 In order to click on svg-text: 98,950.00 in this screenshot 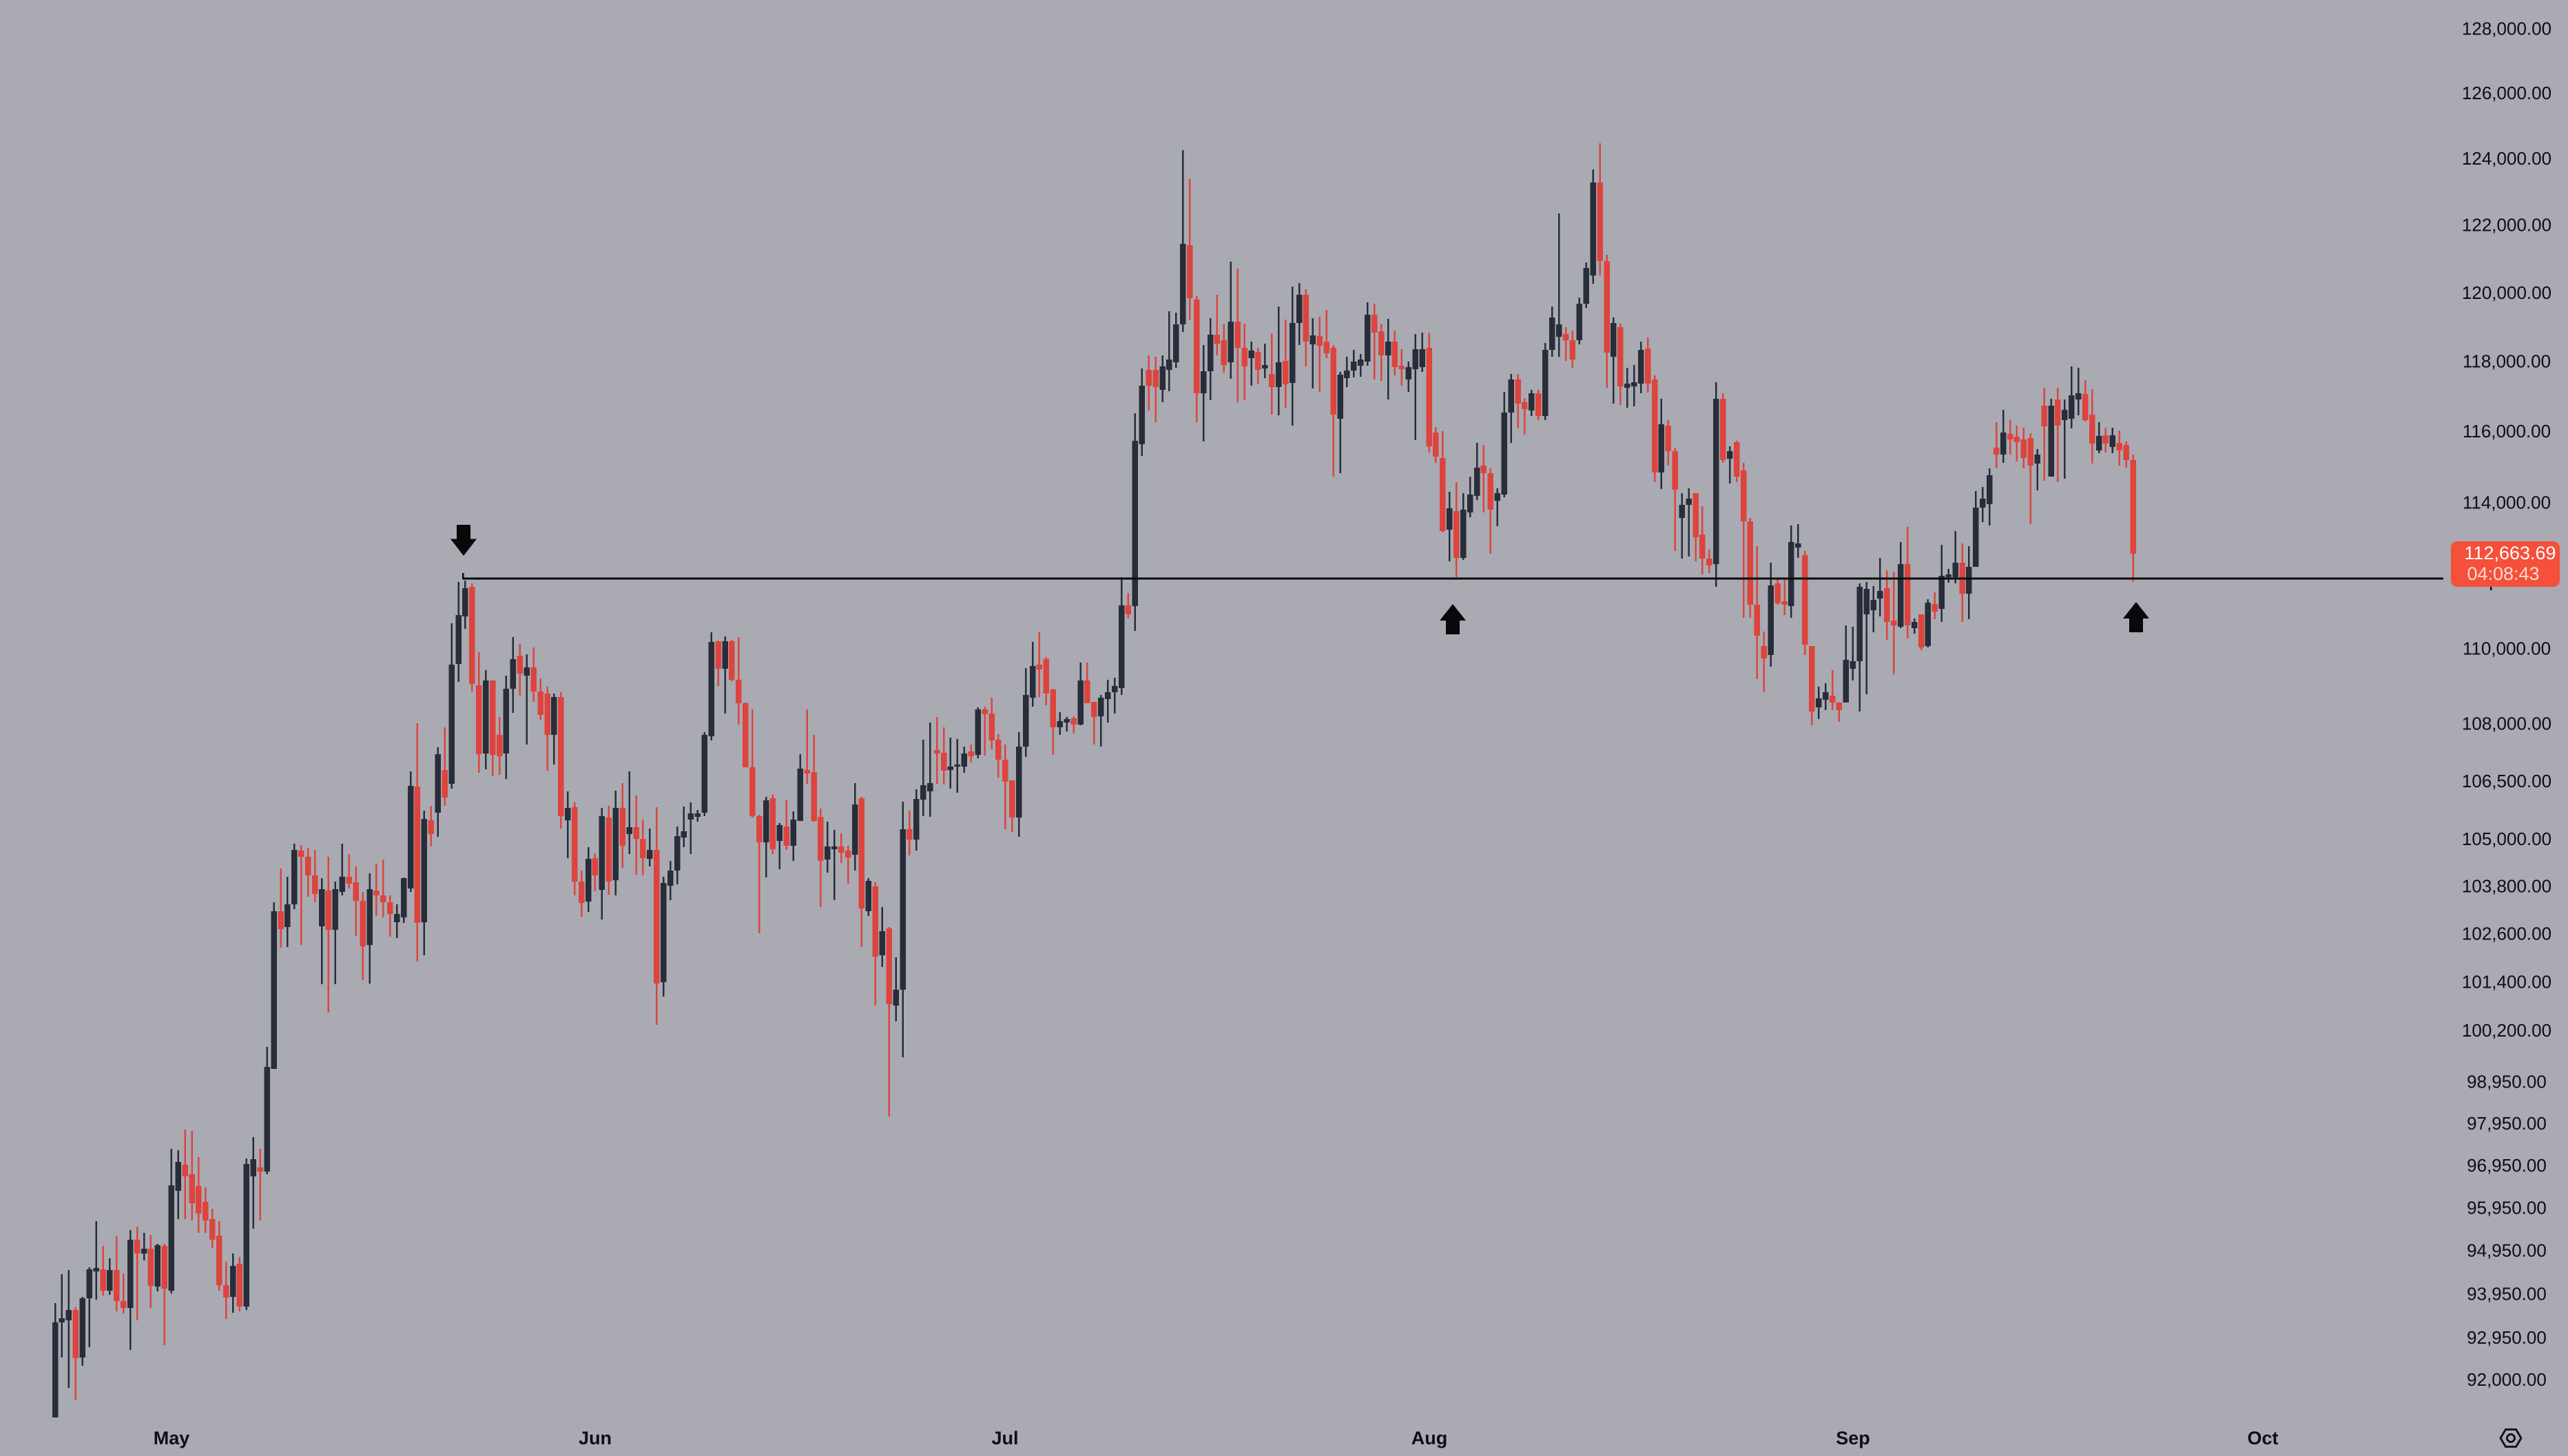, I will do `click(2507, 1082)`.